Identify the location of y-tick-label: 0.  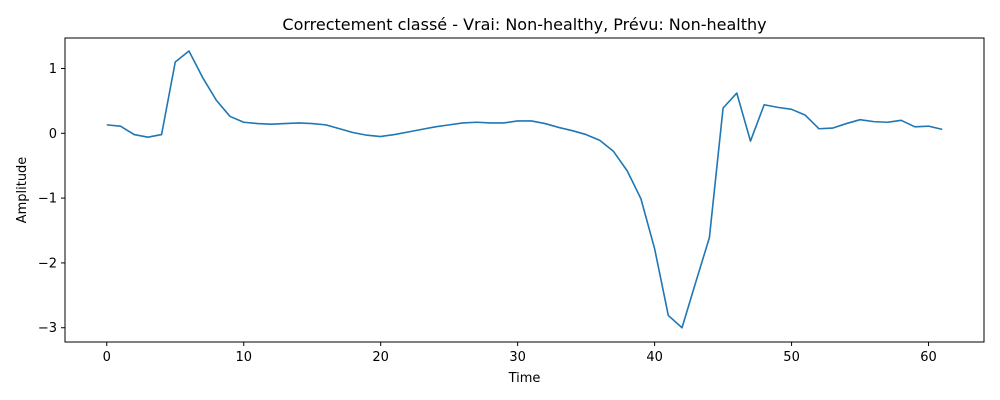
(53, 134).